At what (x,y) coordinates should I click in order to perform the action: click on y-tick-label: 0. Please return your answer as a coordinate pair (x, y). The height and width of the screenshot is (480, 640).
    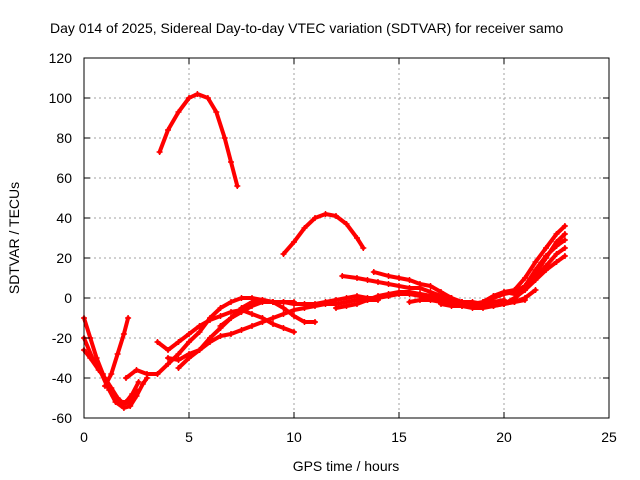
    Looking at the image, I should click on (68, 298).